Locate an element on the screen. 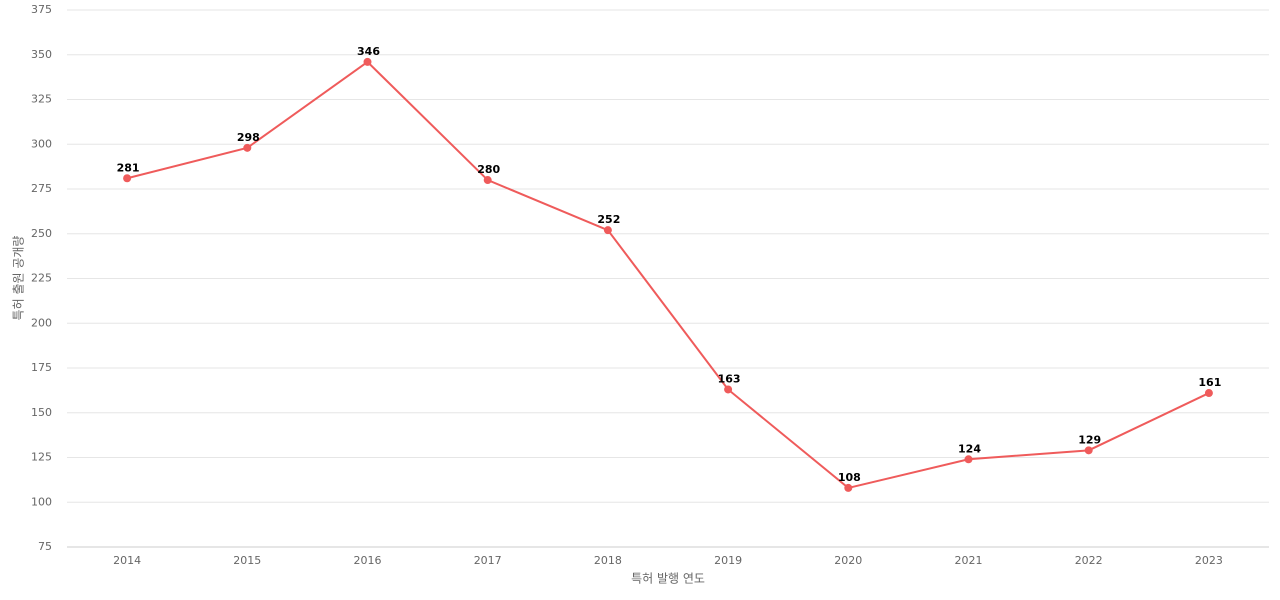 This screenshot has width=1280, height=600. data-label: 281 is located at coordinates (128, 167).